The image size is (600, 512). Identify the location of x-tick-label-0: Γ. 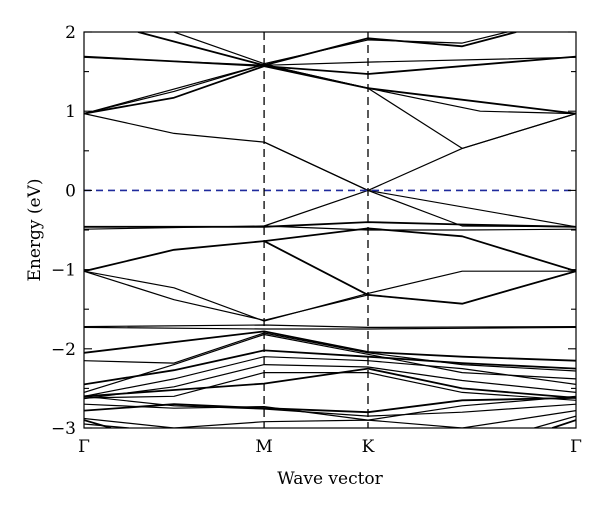
(84, 447).